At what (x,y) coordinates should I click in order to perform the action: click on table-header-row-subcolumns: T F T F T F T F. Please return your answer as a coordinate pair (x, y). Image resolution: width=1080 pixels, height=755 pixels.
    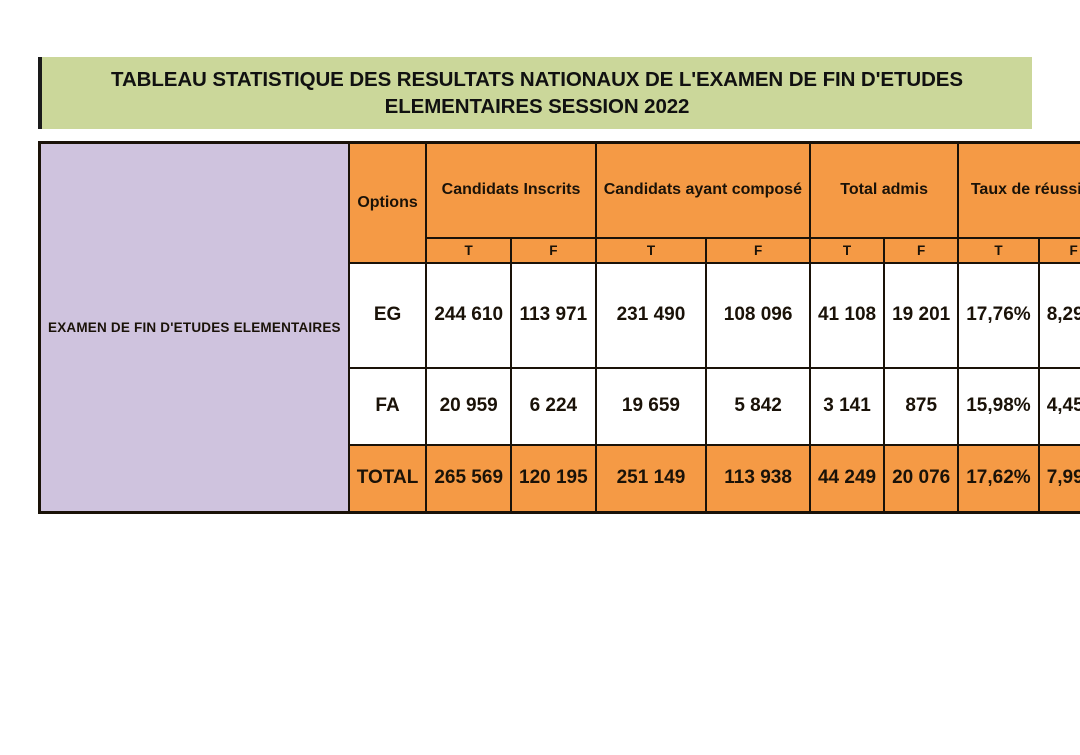
    Looking at the image, I should click on (560, 250).